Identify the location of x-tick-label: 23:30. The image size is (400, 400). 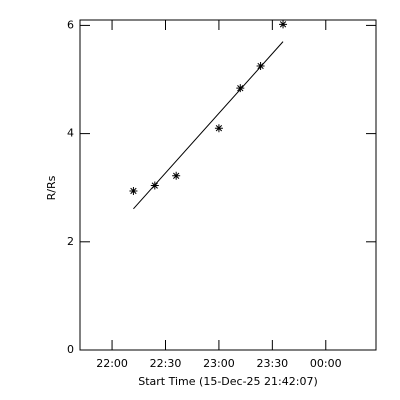
(272, 363).